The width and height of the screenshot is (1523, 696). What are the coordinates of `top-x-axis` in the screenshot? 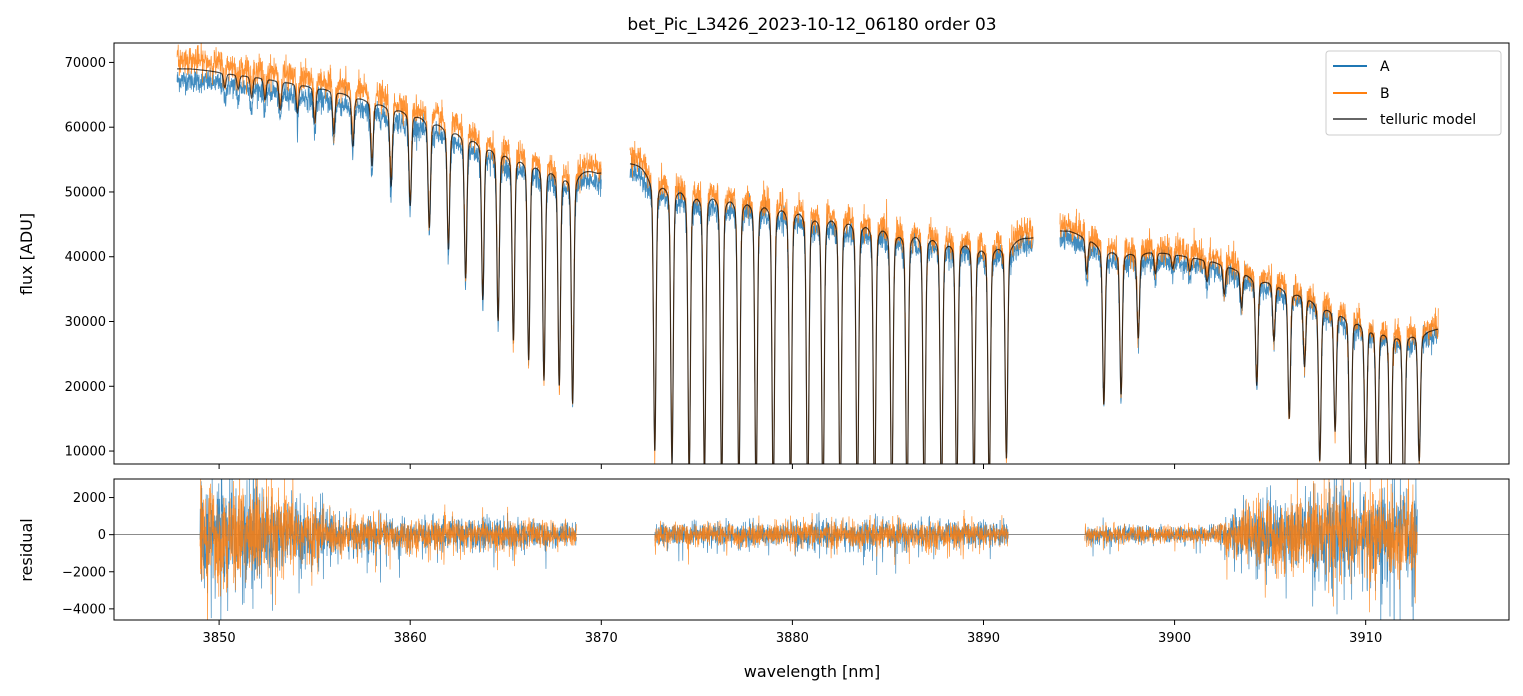 It's located at (792, 466).